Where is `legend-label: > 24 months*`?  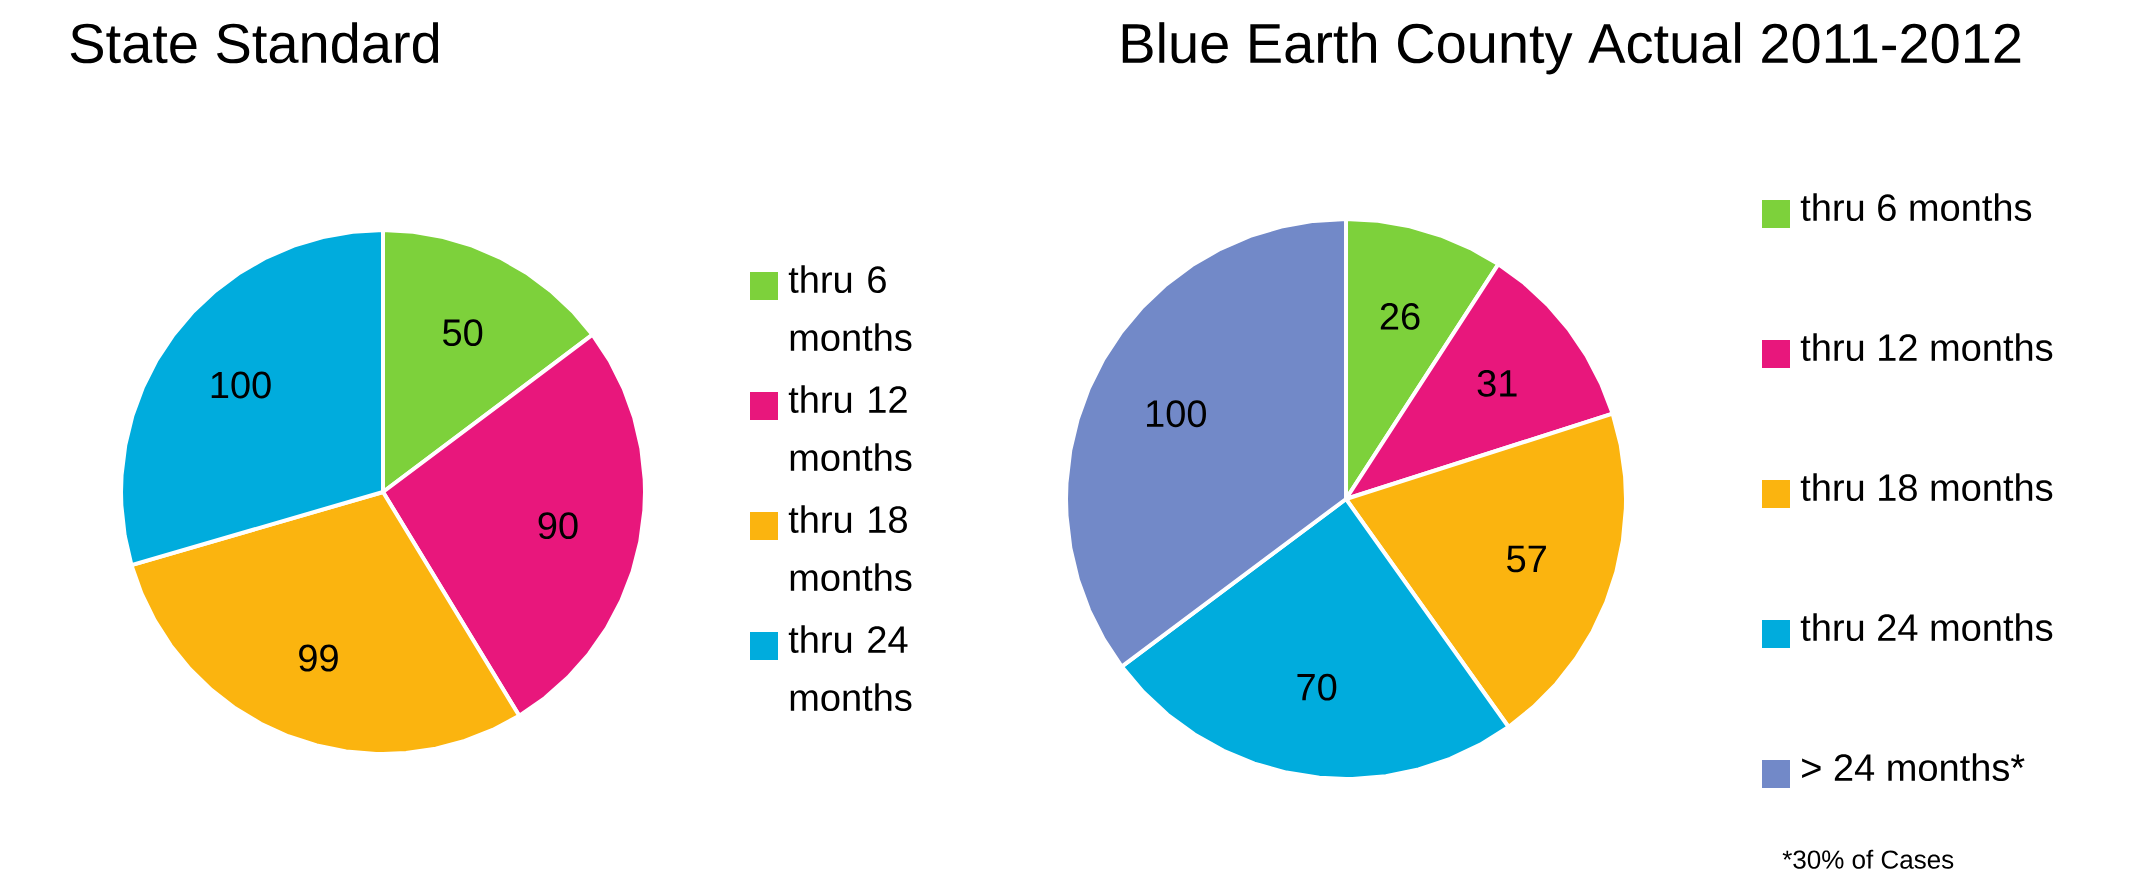
legend-label: > 24 months* is located at coordinates (1913, 767).